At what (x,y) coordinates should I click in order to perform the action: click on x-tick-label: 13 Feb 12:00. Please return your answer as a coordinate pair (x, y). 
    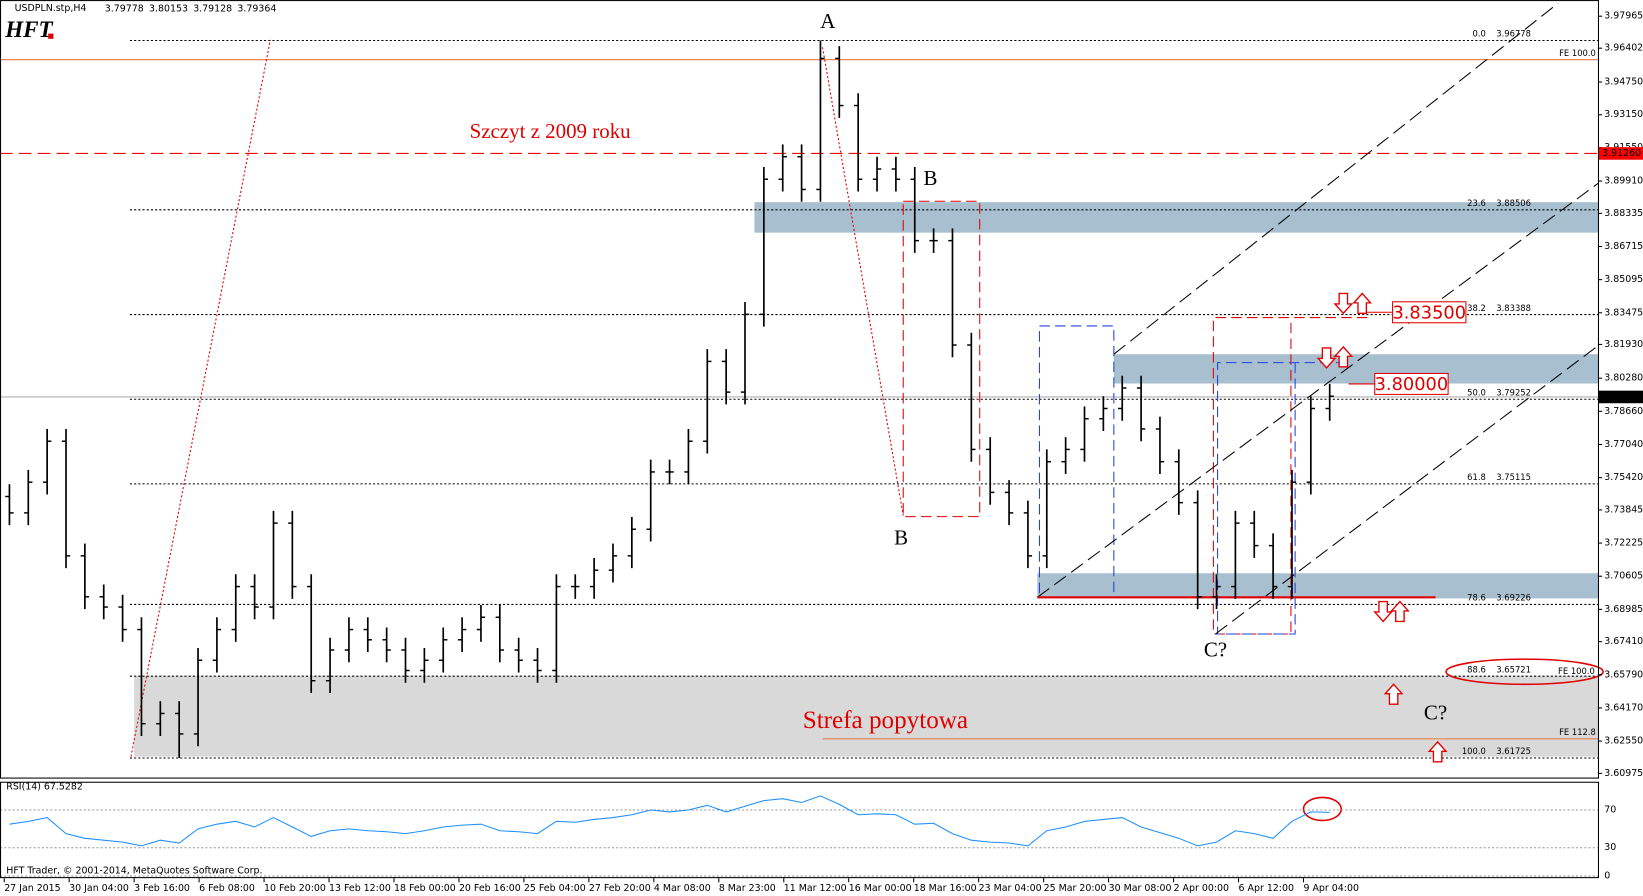
    Looking at the image, I should click on (360, 888).